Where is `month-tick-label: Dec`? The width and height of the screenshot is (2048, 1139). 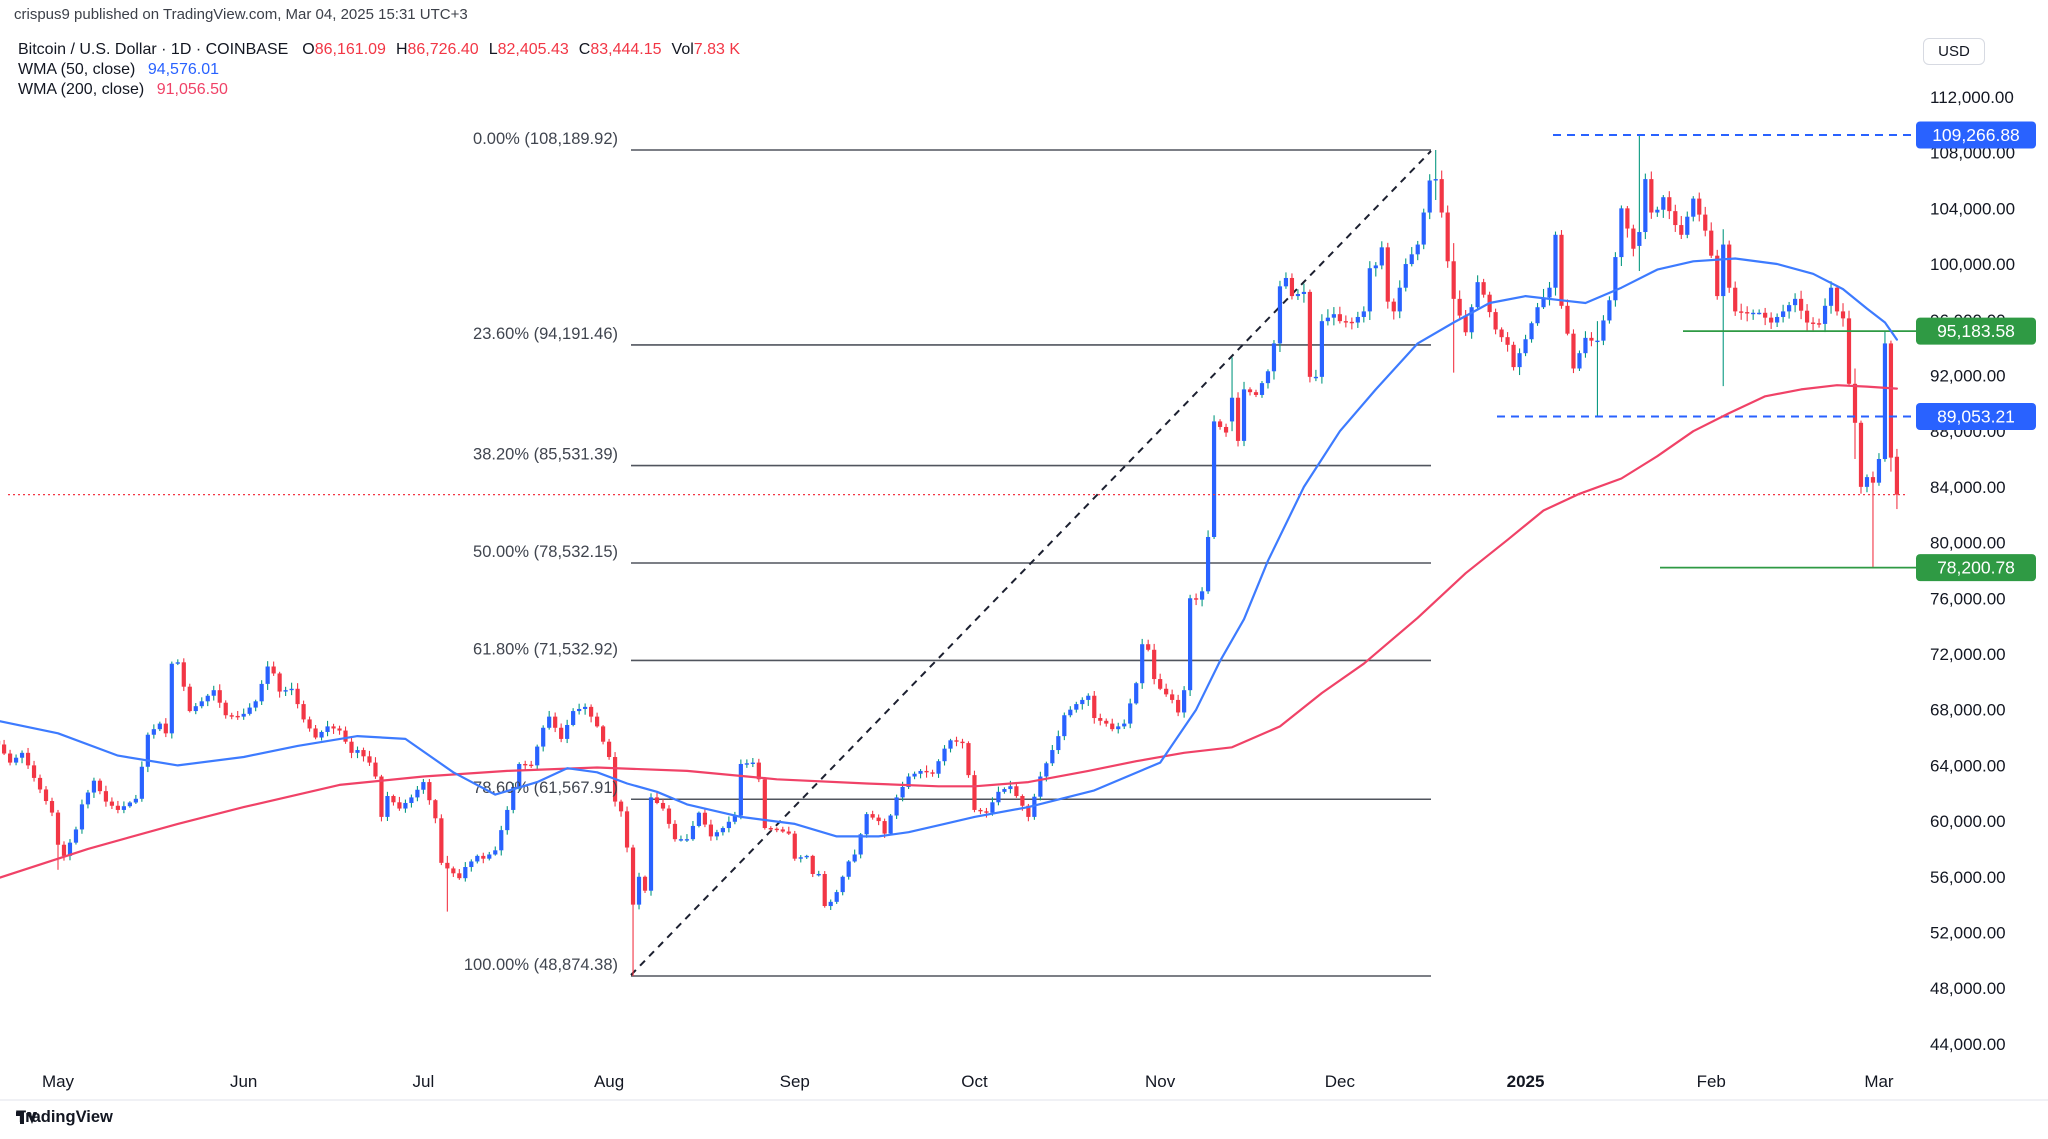
month-tick-label: Dec is located at coordinates (1340, 1081).